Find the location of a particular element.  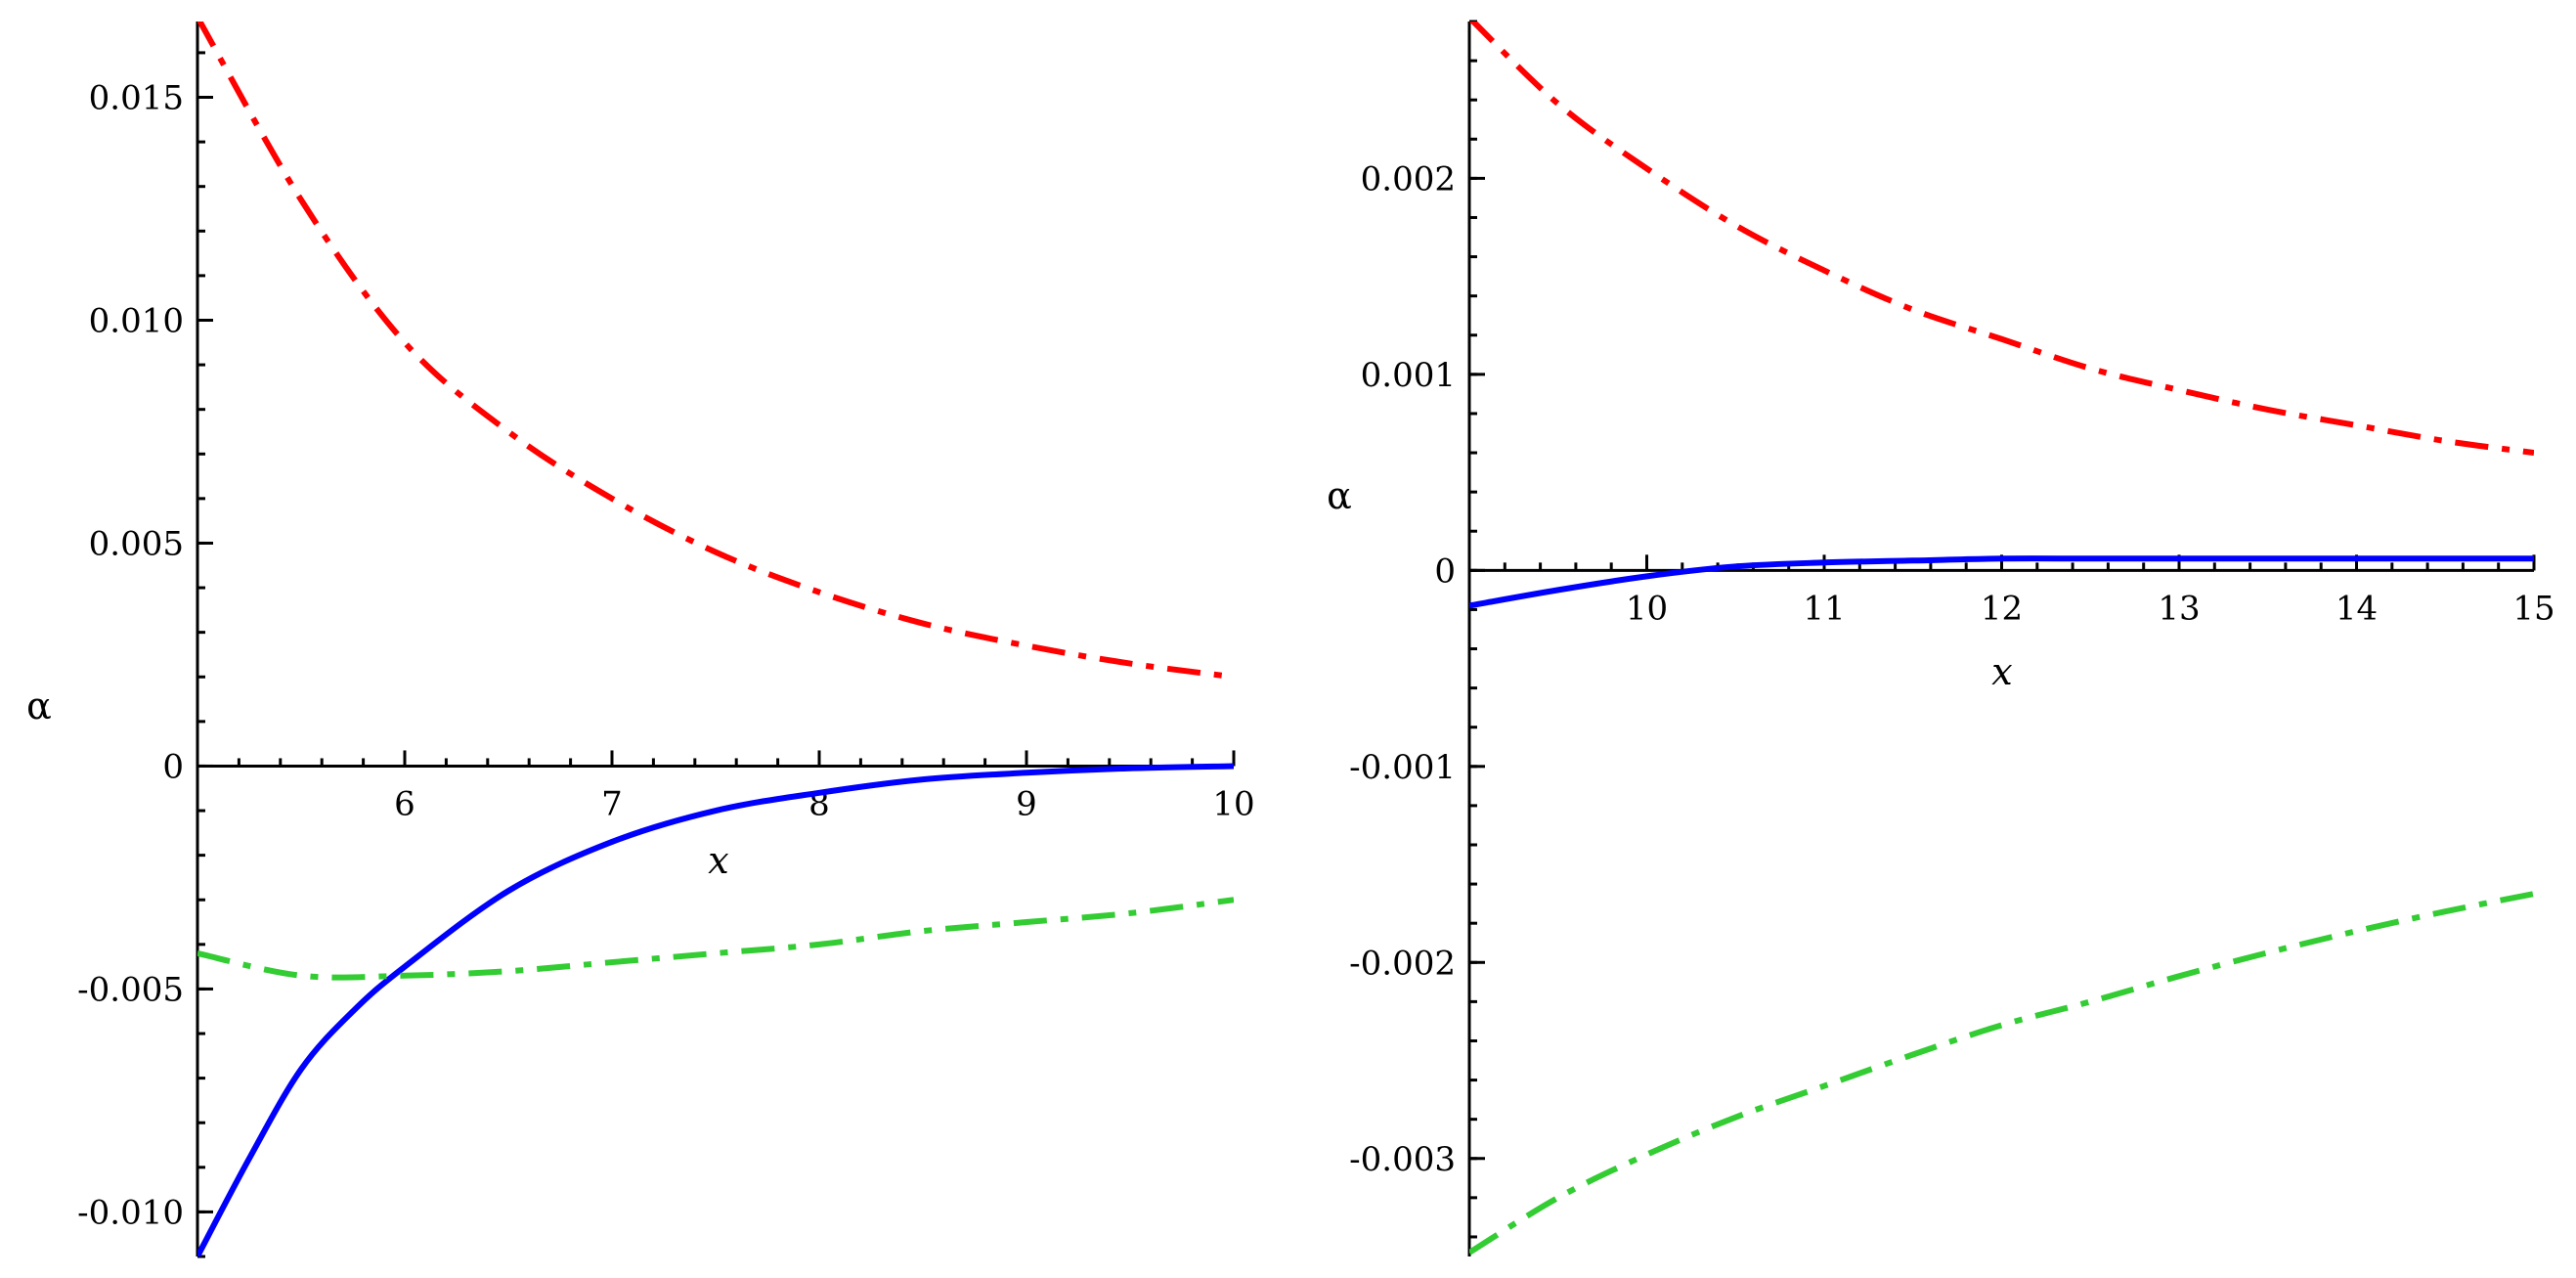

y-tick-label: 0.002 is located at coordinates (1408, 178).